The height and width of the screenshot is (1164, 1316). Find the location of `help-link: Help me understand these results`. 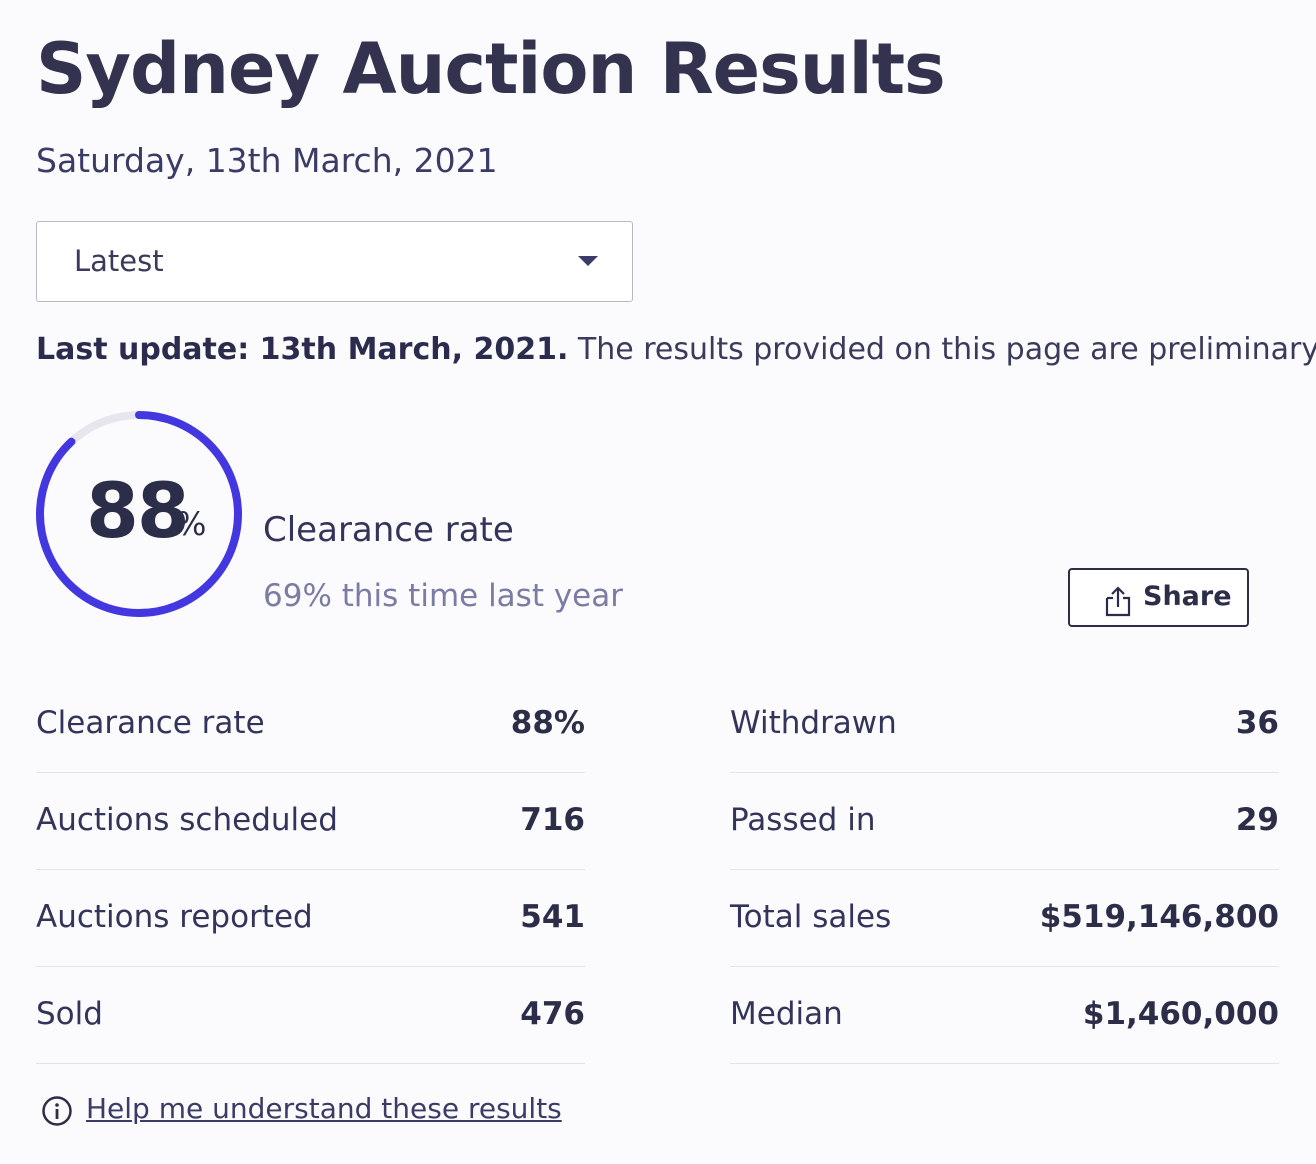

help-link: Help me understand these results is located at coordinates (324, 1108).